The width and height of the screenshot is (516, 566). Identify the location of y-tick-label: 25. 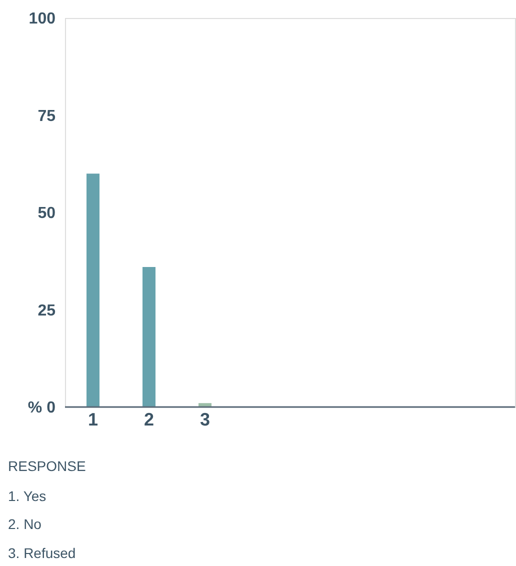
(47, 311).